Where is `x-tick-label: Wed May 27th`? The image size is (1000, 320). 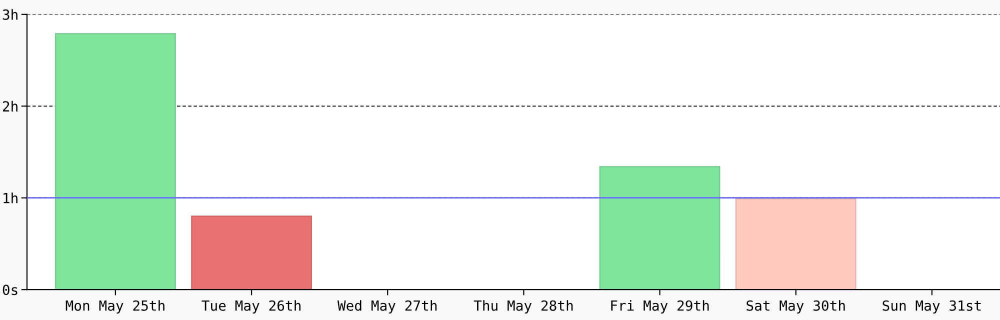 x-tick-label: Wed May 27th is located at coordinates (387, 307).